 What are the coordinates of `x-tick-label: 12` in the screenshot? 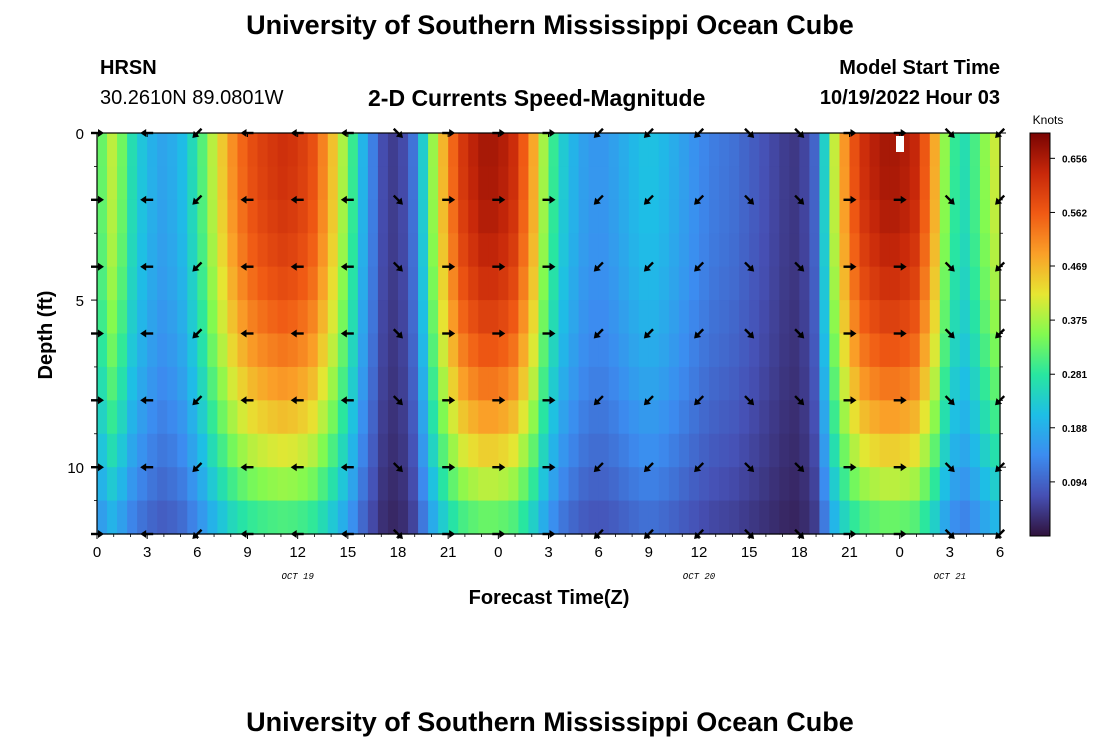 It's located at (297, 552).